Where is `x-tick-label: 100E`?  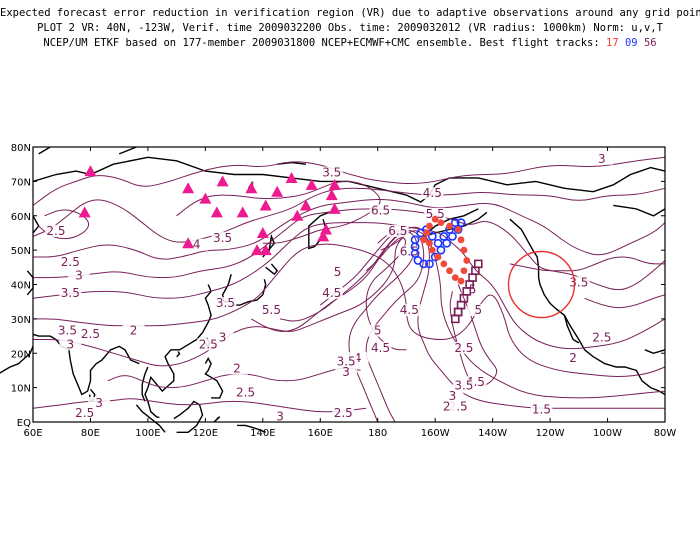
x-tick-label: 100E is located at coordinates (147, 433).